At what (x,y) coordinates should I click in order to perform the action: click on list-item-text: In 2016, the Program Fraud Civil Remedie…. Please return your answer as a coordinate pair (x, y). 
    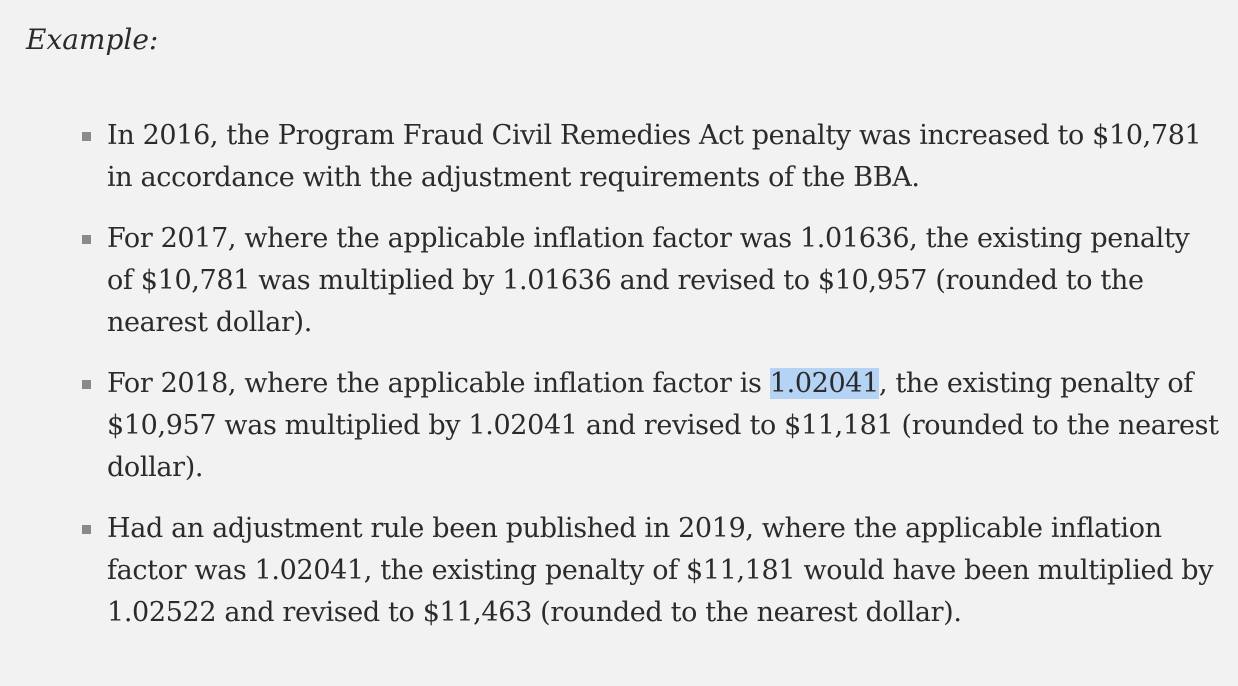
    Looking at the image, I should click on (654, 156).